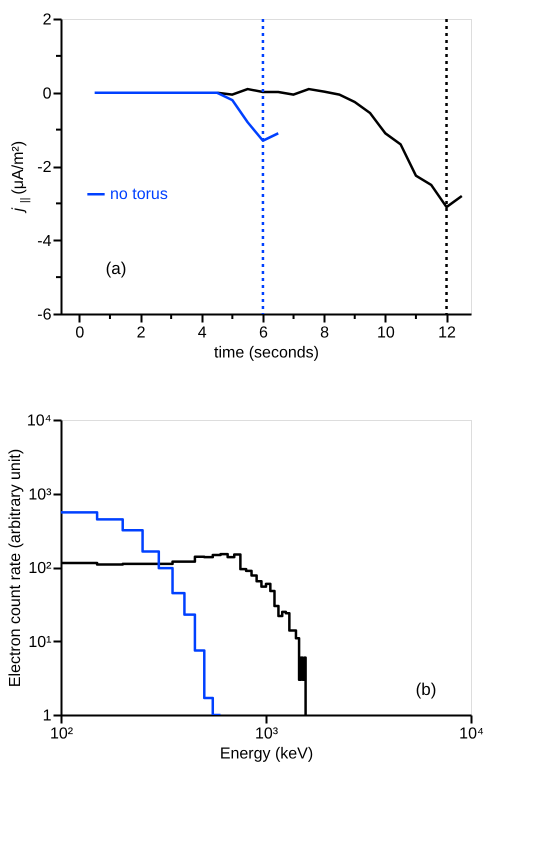 The height and width of the screenshot is (841, 535). I want to click on x-tick-label: 2, so click(141, 333).